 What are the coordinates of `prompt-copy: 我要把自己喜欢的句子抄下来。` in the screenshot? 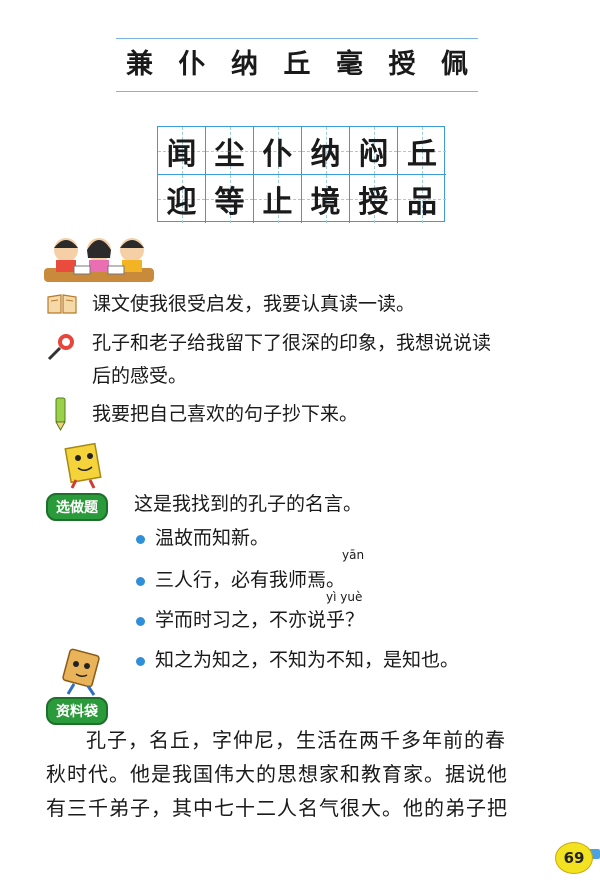 It's located at (225, 414).